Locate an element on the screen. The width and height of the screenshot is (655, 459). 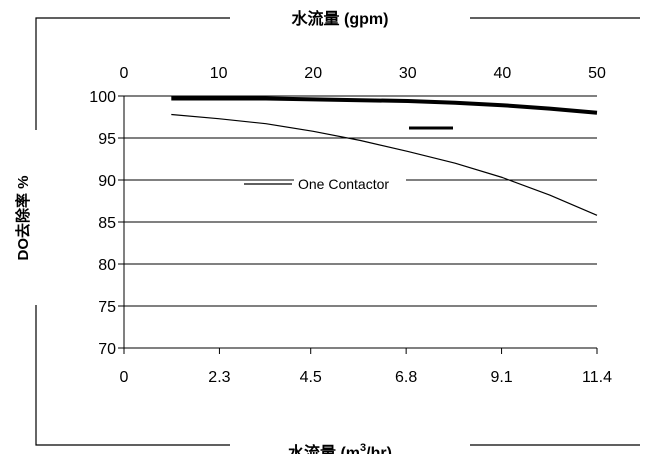
y-tick-label: 85 is located at coordinates (107, 223).